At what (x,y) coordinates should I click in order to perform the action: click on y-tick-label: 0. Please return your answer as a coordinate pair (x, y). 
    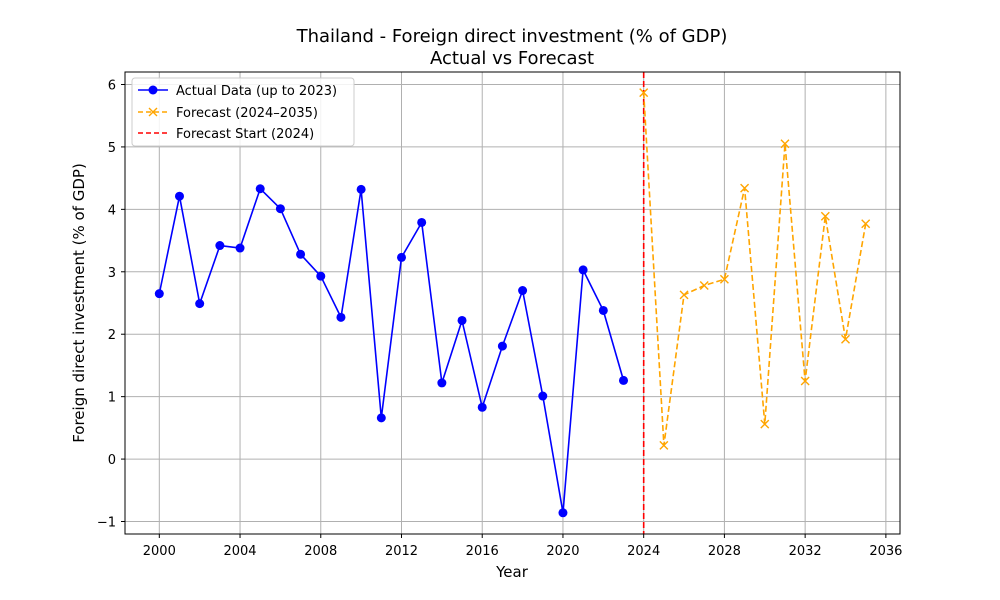
    Looking at the image, I should click on (112, 460).